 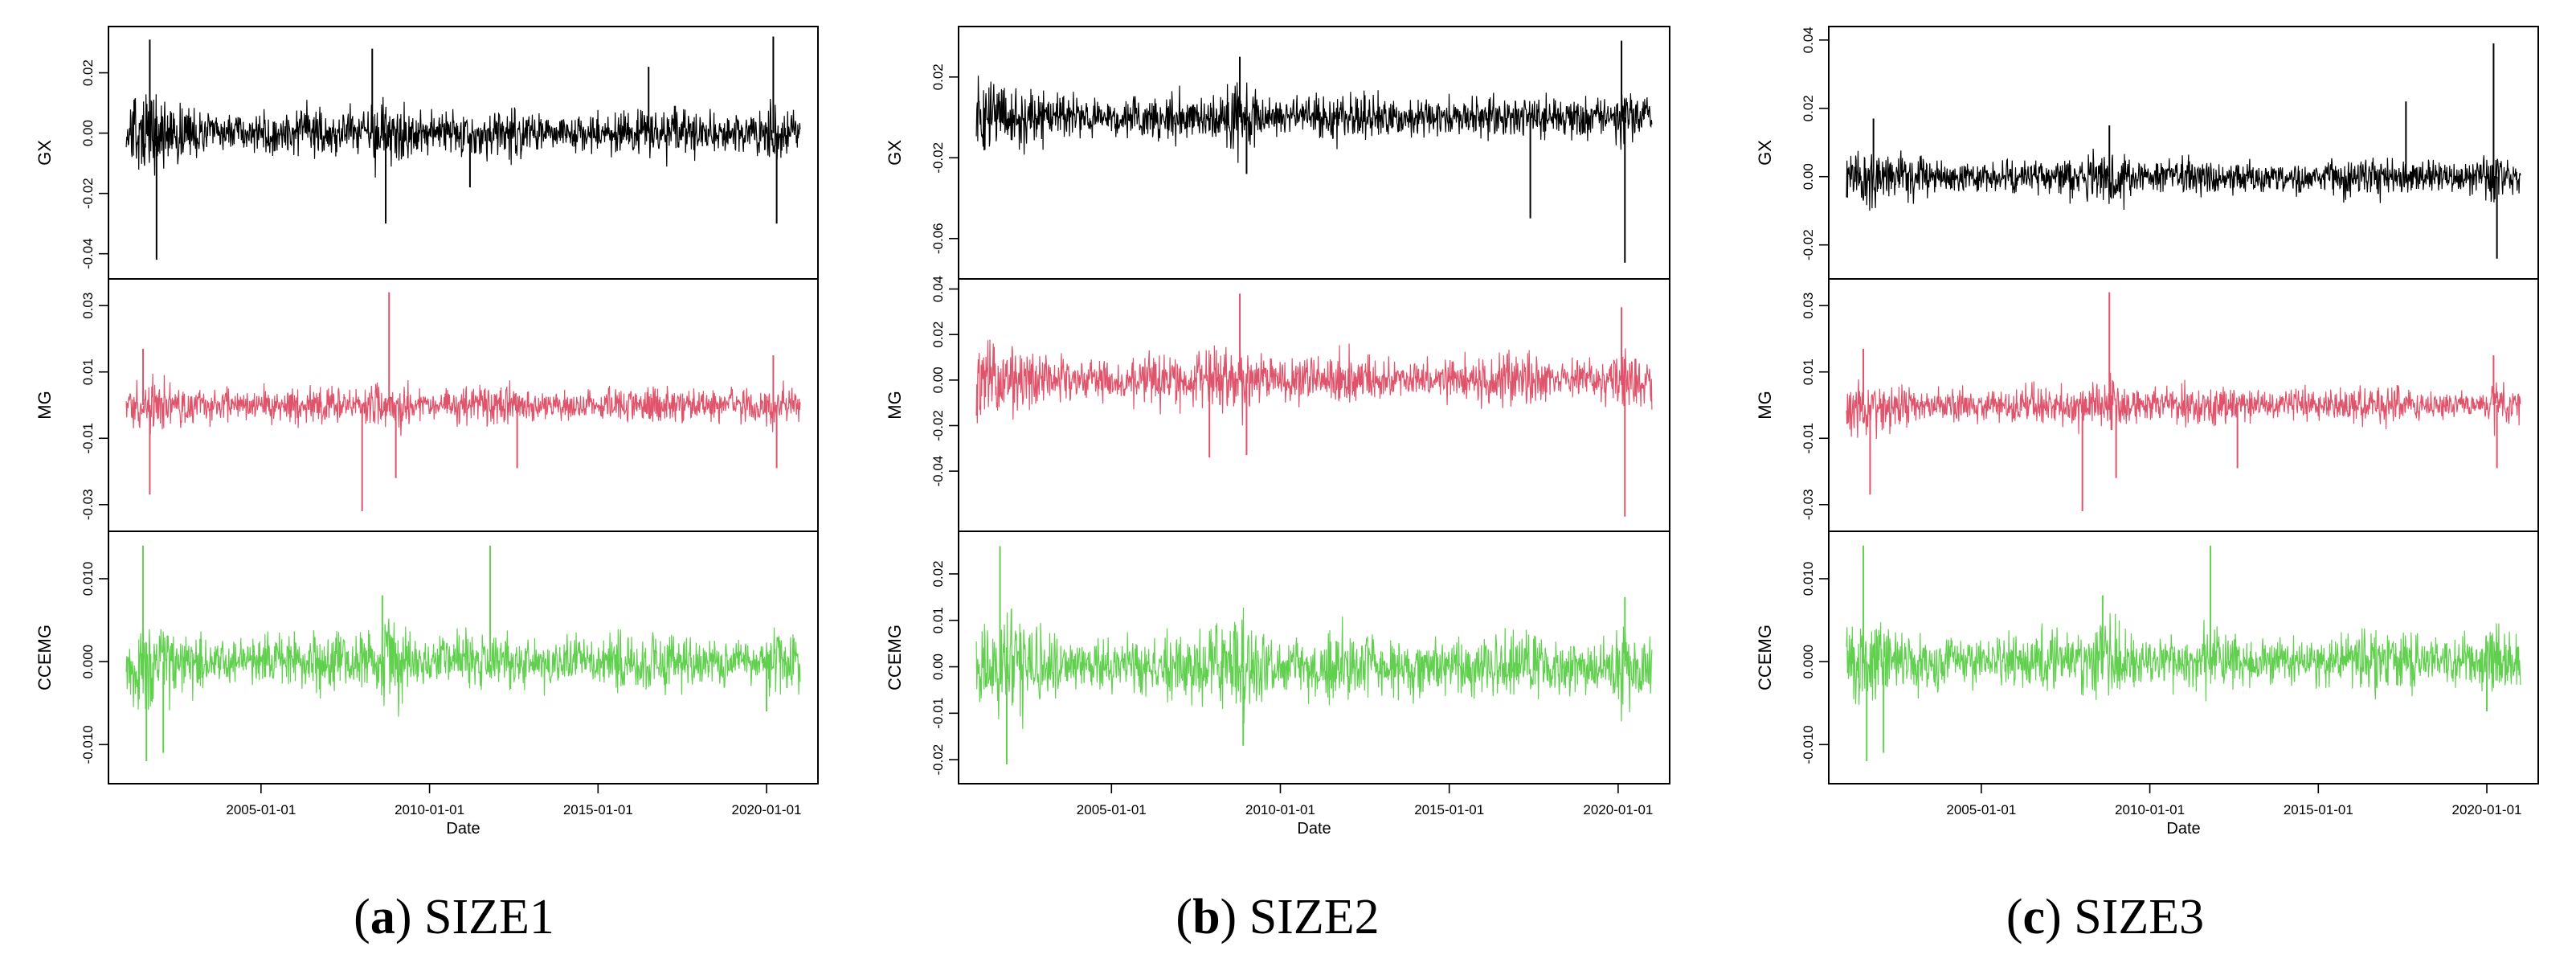 I want to click on caption-a: (a) SIZE1, so click(x=454, y=917).